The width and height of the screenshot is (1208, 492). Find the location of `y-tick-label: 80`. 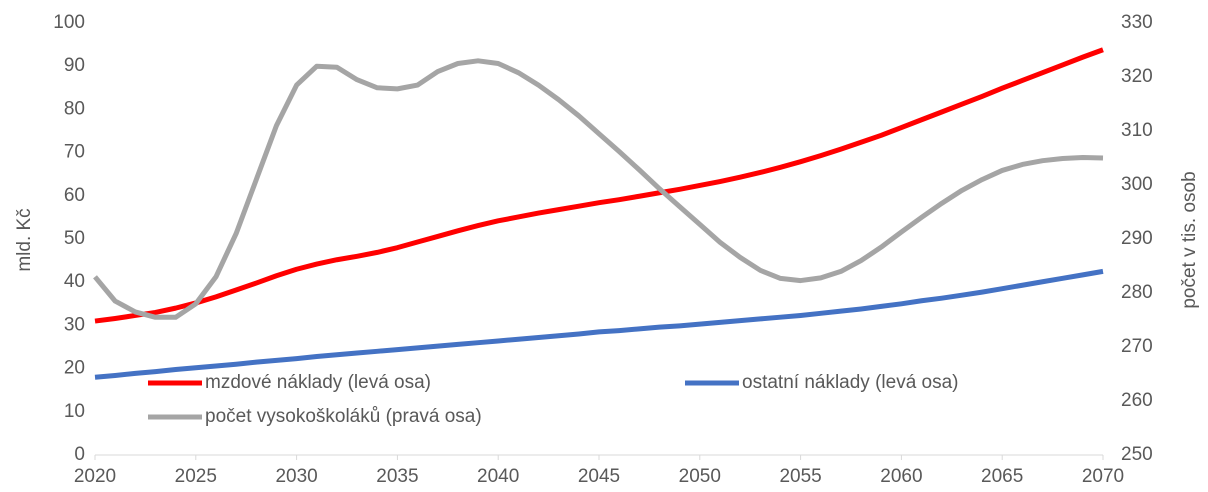

y-tick-label: 80 is located at coordinates (74, 108).